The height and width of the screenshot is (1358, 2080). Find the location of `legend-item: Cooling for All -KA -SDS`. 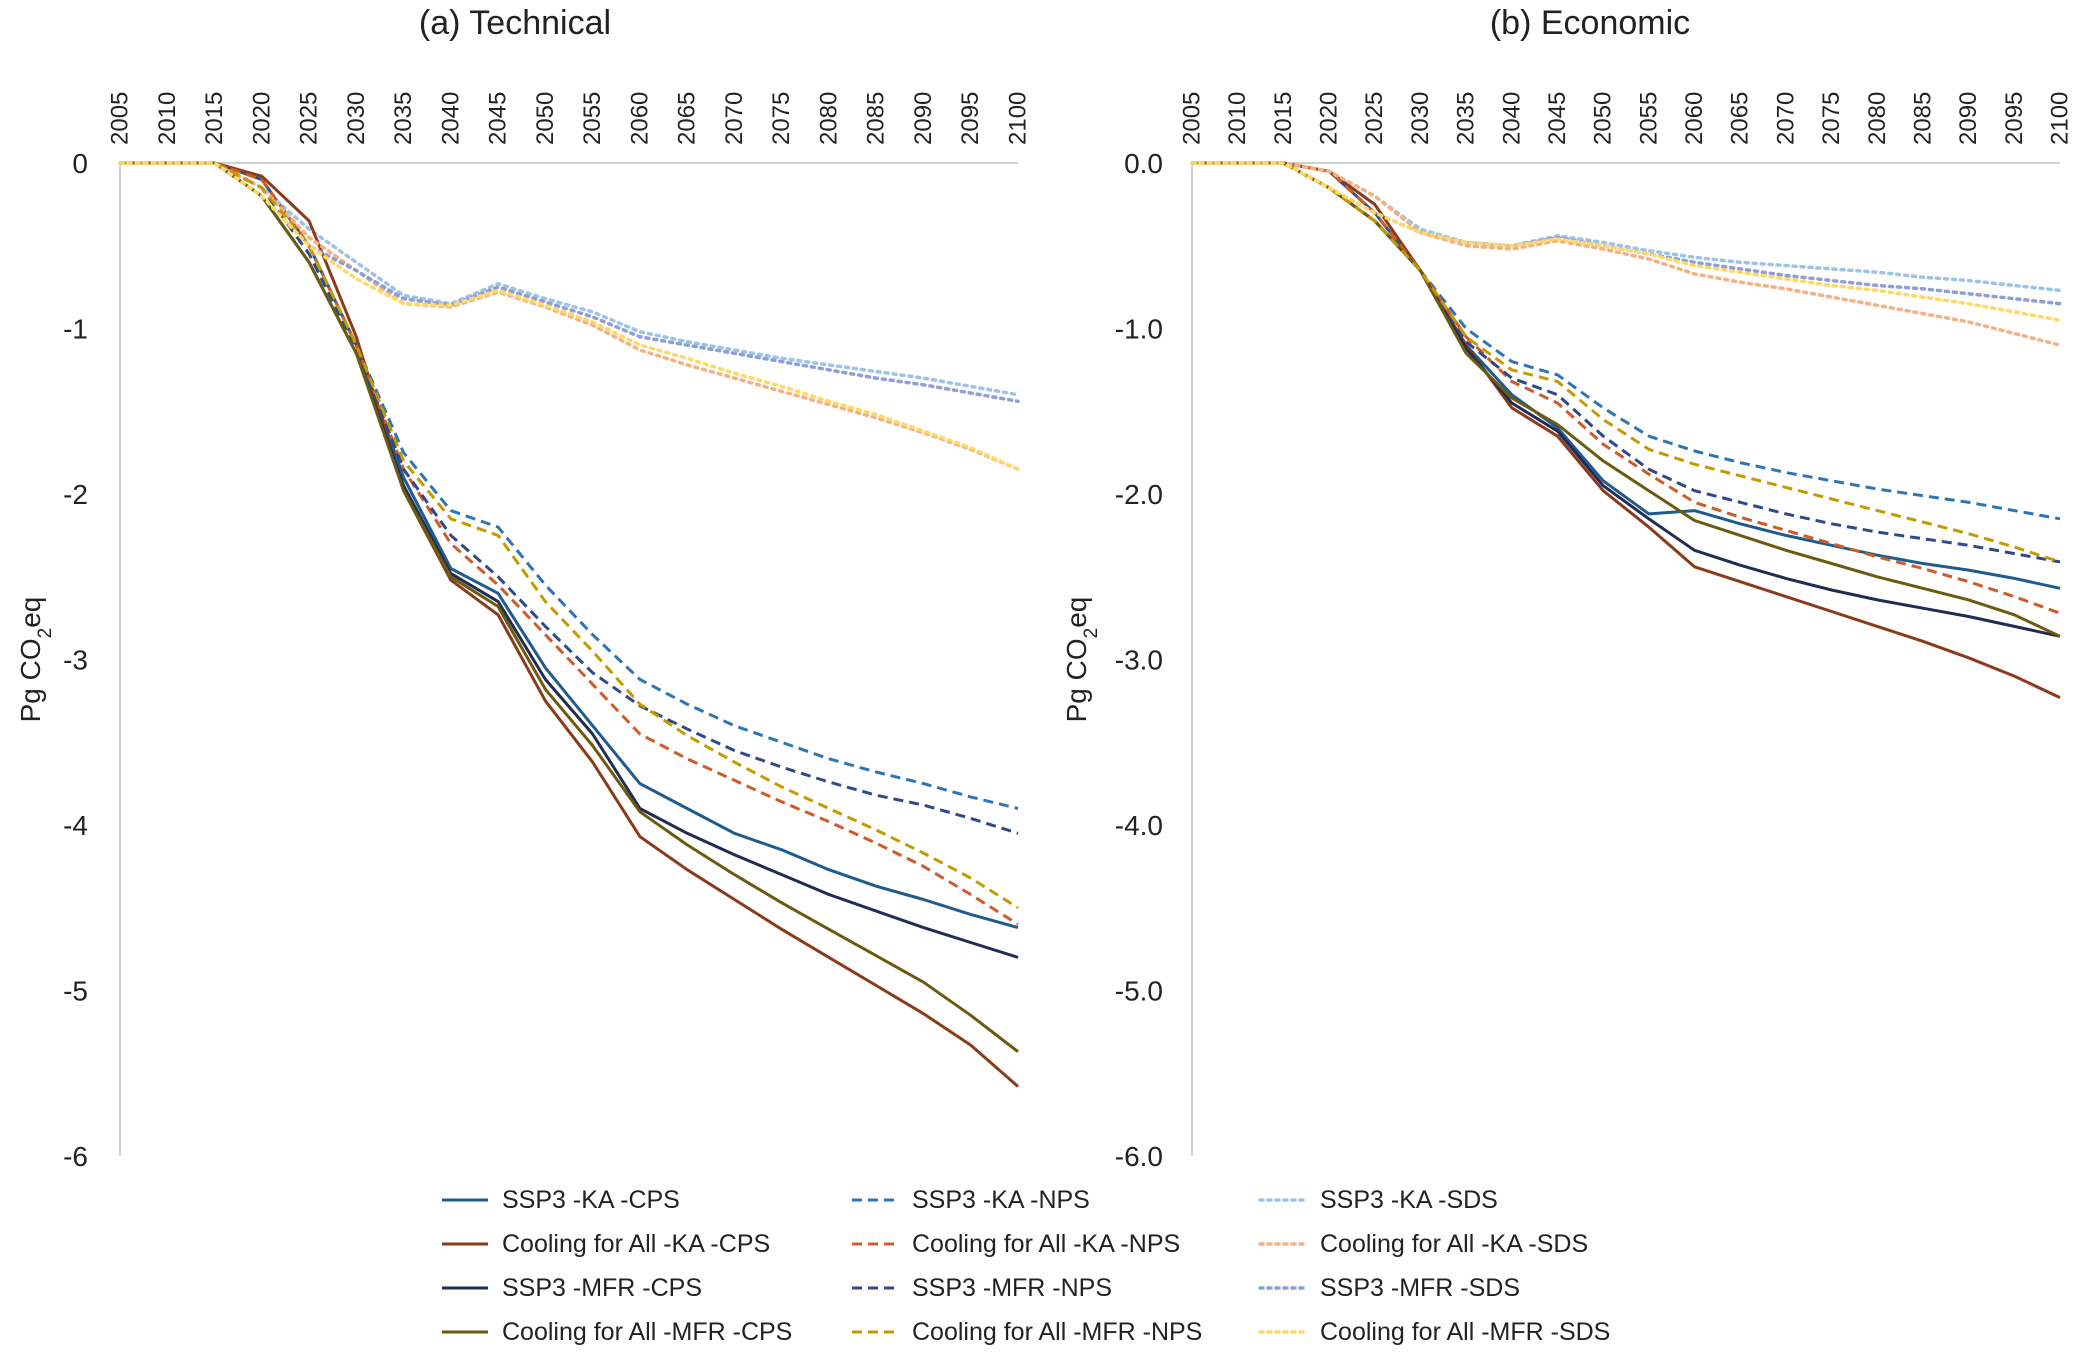

legend-item: Cooling for All -KA -SDS is located at coordinates (1423, 1244).